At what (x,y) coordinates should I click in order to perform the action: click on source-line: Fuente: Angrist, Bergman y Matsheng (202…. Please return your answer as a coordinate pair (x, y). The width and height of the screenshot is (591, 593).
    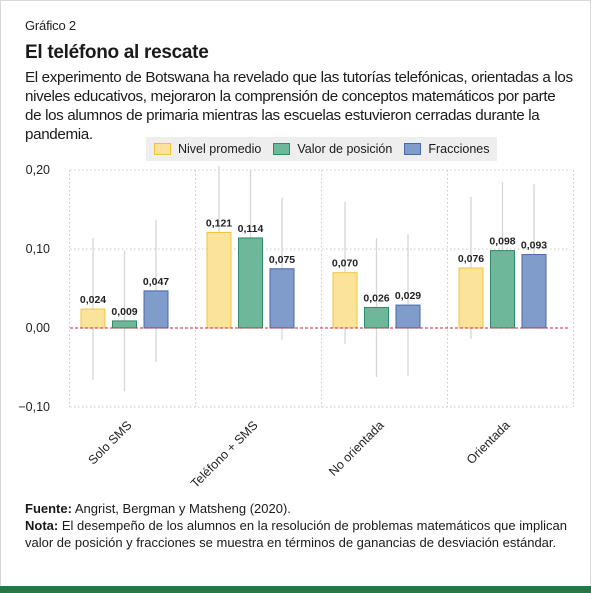
    Looking at the image, I should click on (297, 508).